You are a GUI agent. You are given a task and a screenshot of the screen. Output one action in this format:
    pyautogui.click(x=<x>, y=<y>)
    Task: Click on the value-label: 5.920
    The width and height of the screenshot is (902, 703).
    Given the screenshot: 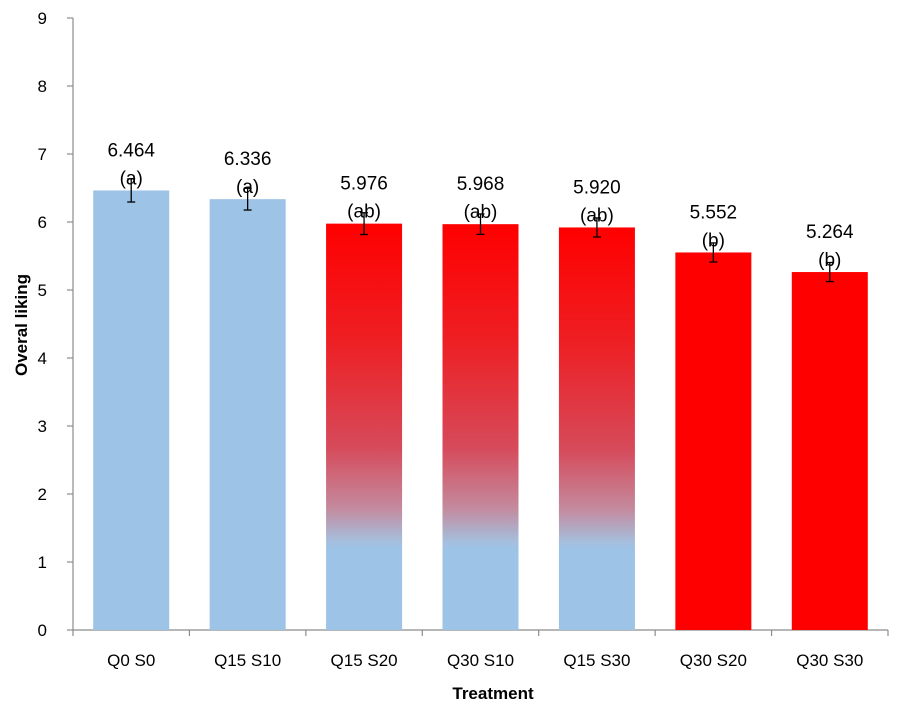 What is the action you would take?
    pyautogui.click(x=597, y=187)
    